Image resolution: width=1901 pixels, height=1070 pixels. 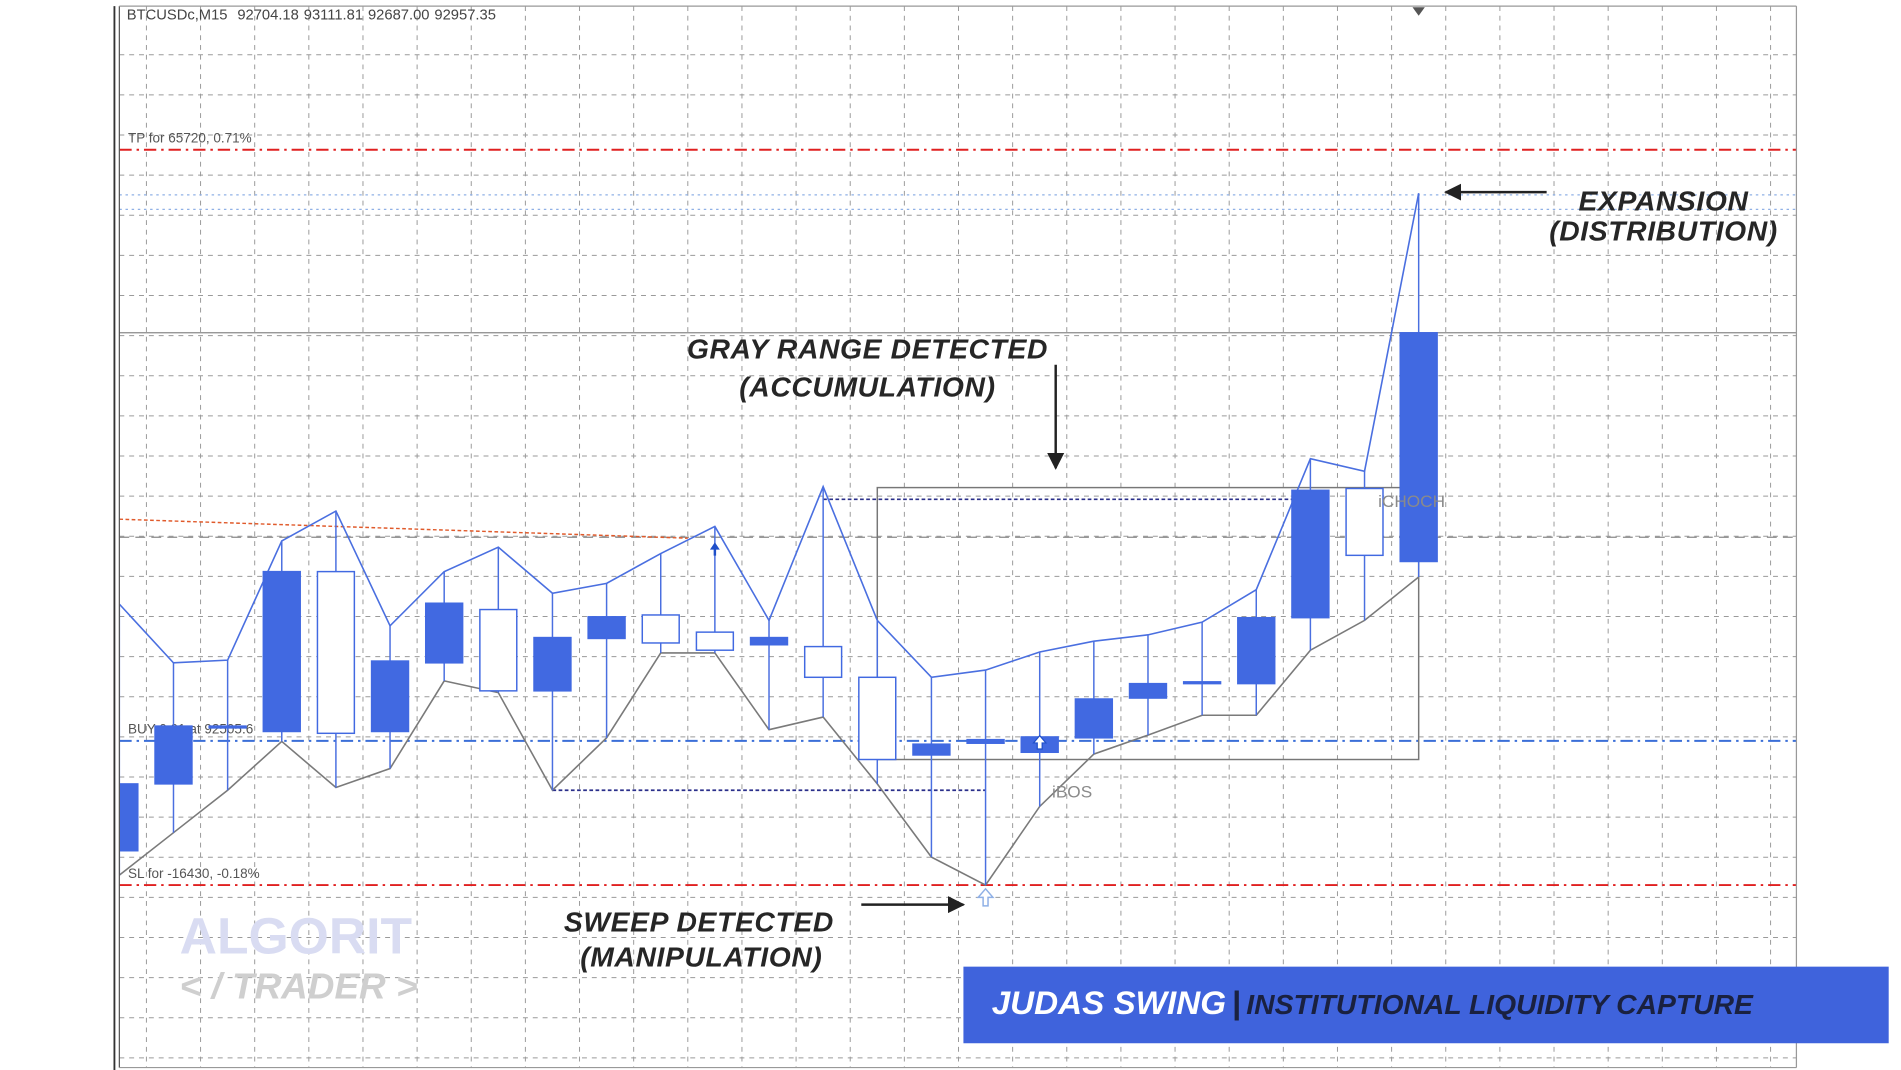 What do you see at coordinates (299, 985) in the screenshot?
I see `logo-tagline: < / TRADER >` at bounding box center [299, 985].